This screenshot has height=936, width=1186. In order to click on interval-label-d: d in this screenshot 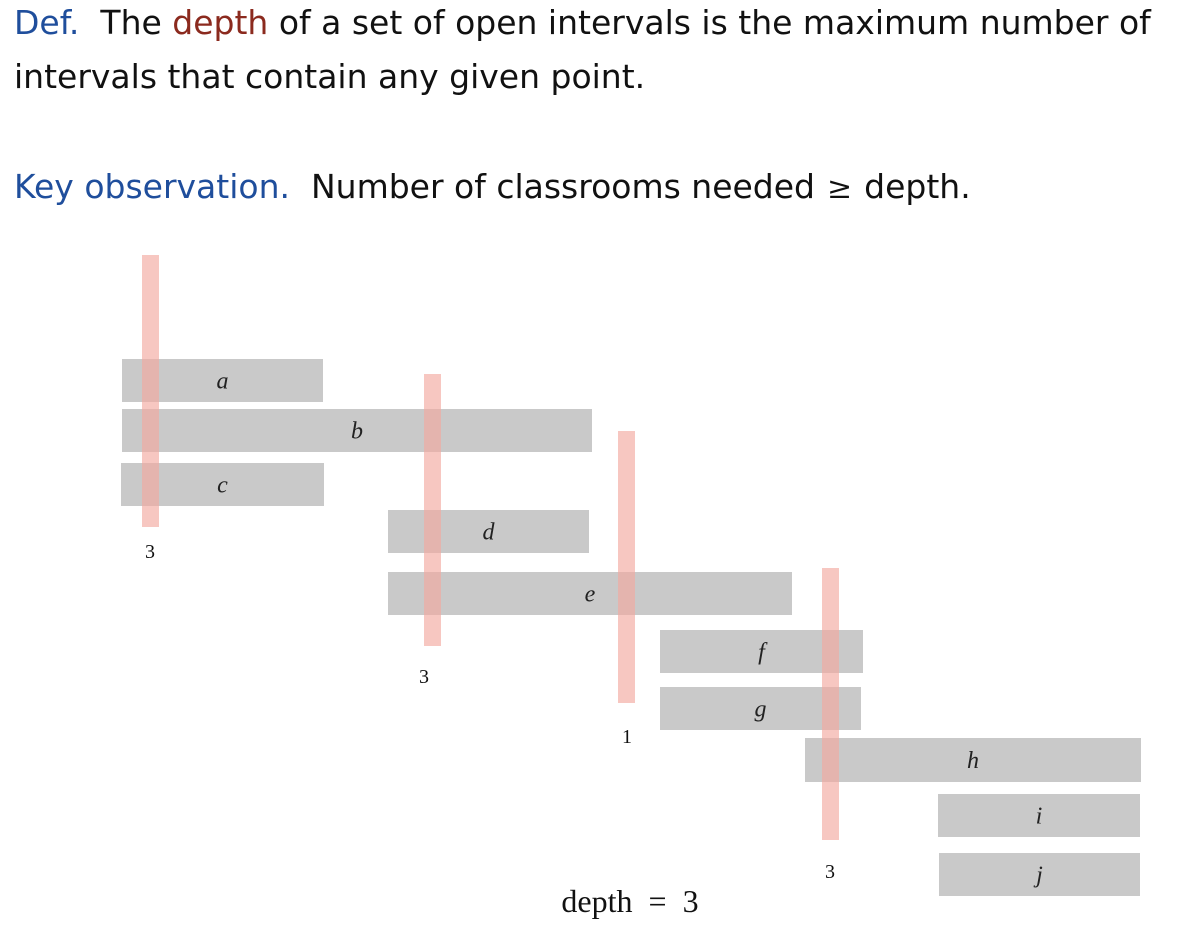, I will do `click(489, 533)`.